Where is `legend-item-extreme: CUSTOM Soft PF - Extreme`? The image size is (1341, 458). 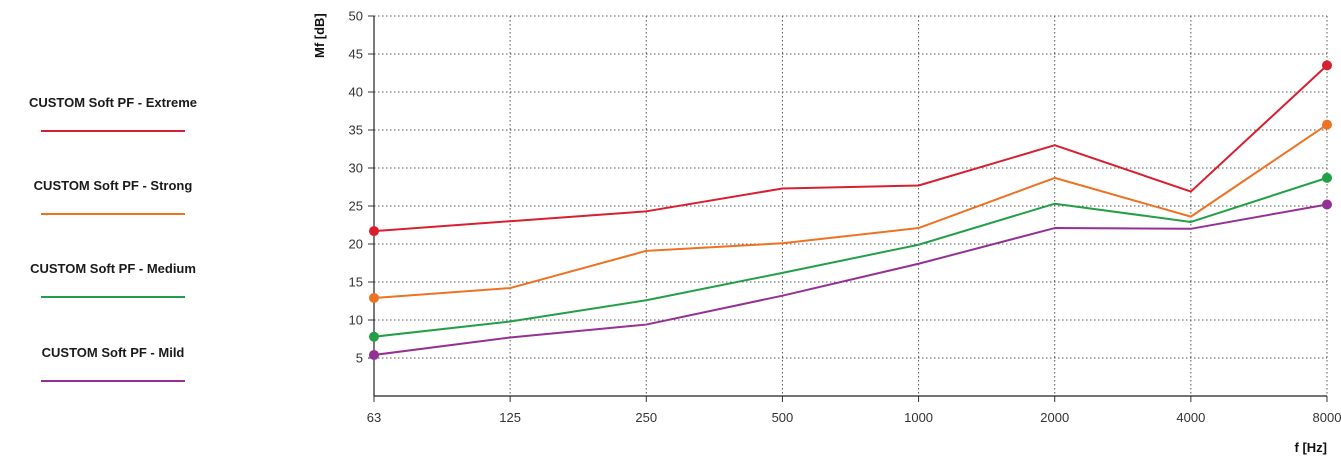 legend-item-extreme: CUSTOM Soft PF - Extreme is located at coordinates (113, 113).